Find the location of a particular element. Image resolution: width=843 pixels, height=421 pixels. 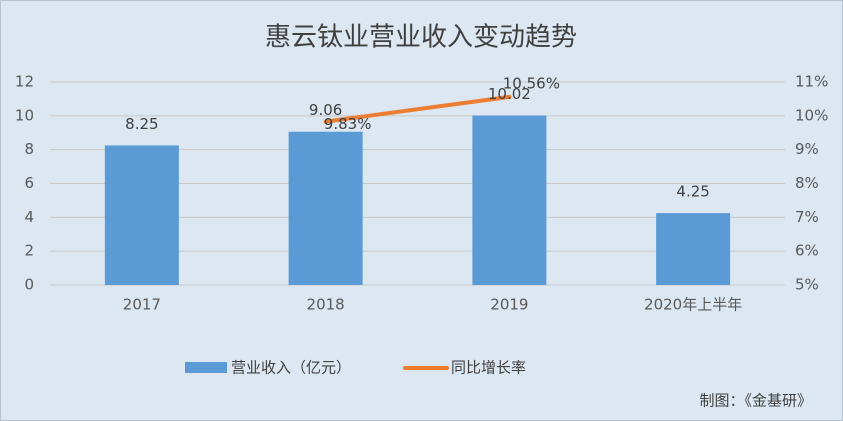

y2-tick-label: 9% is located at coordinates (807, 149).